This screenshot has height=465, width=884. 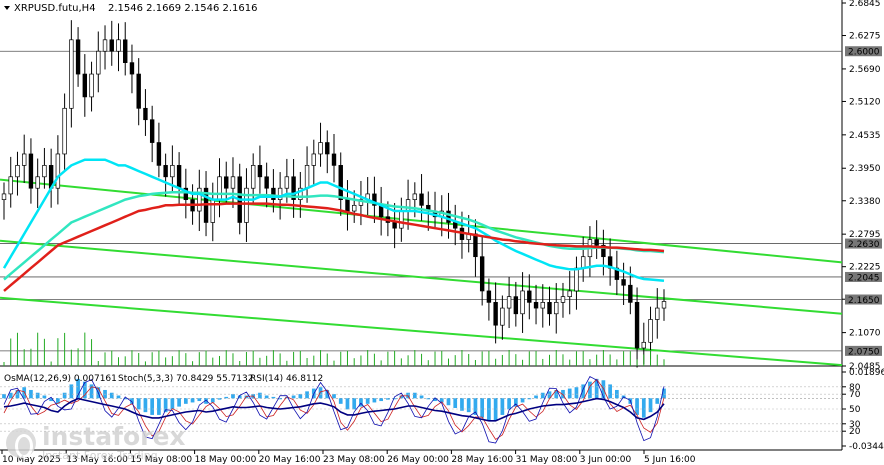 What do you see at coordinates (855, 395) in the screenshot?
I see `sub-tick-label: 70` at bounding box center [855, 395].